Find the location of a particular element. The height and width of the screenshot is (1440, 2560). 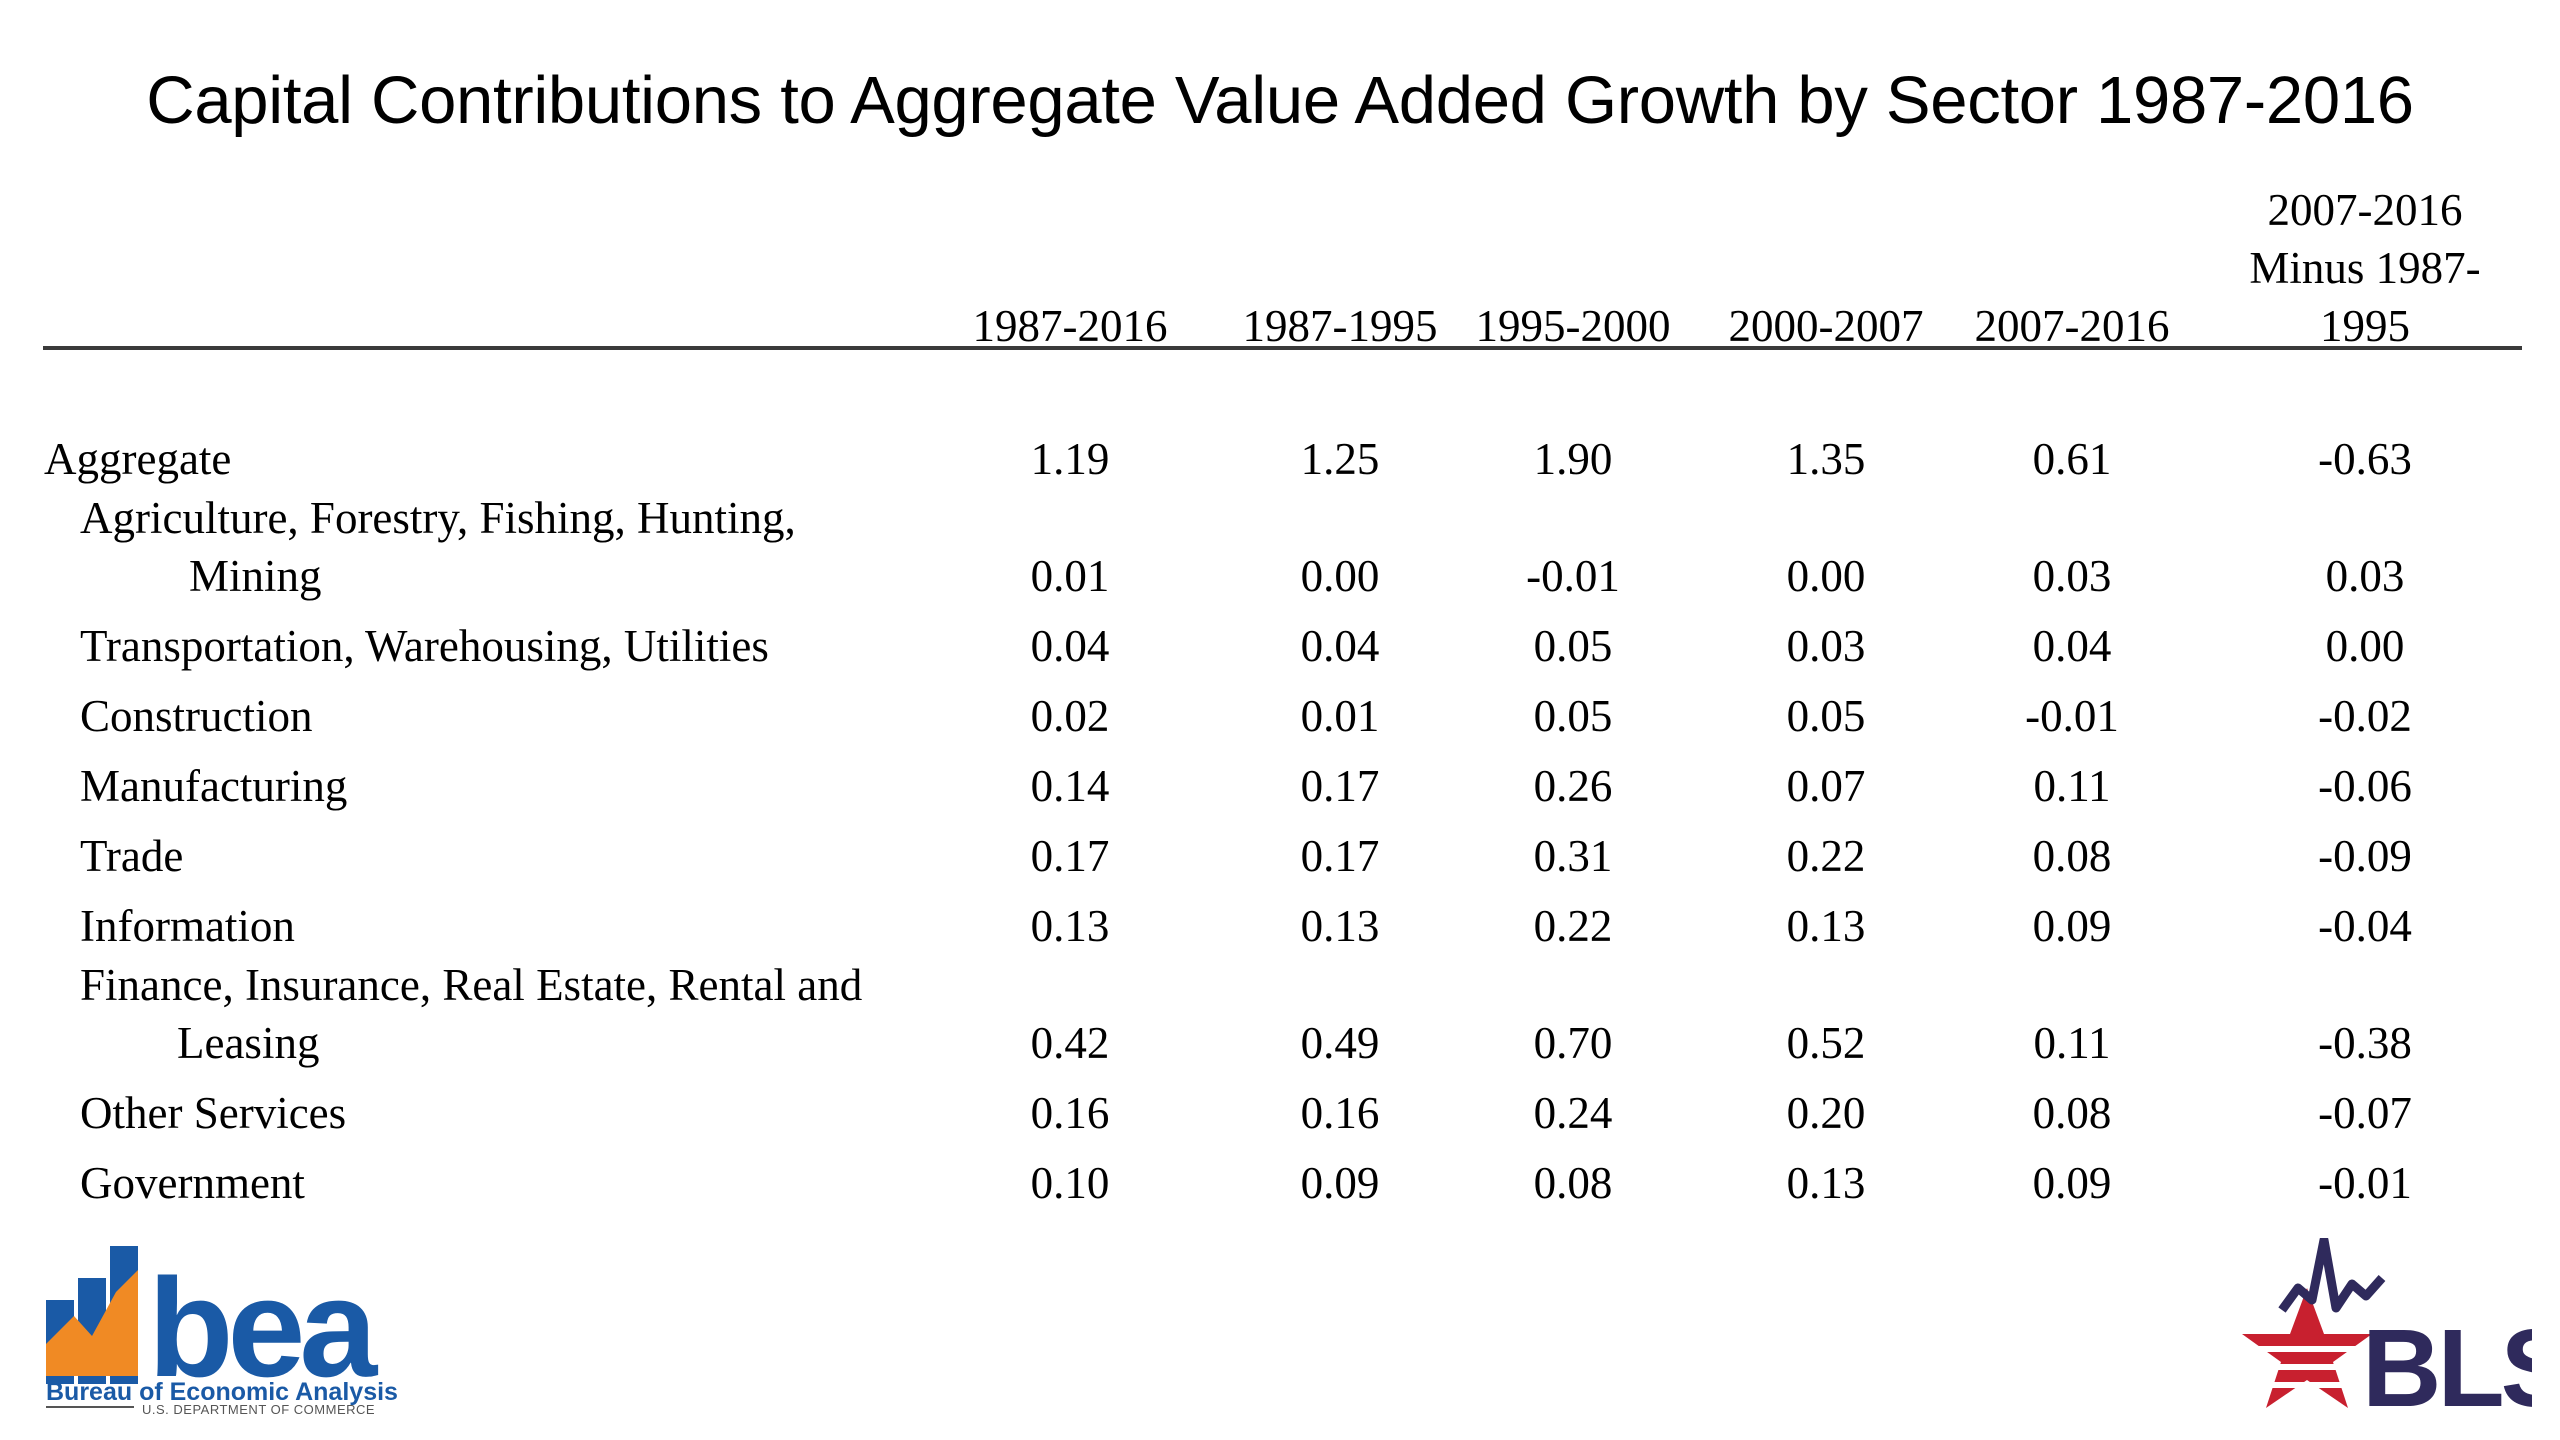

cell: 0.26 is located at coordinates (1573, 786).